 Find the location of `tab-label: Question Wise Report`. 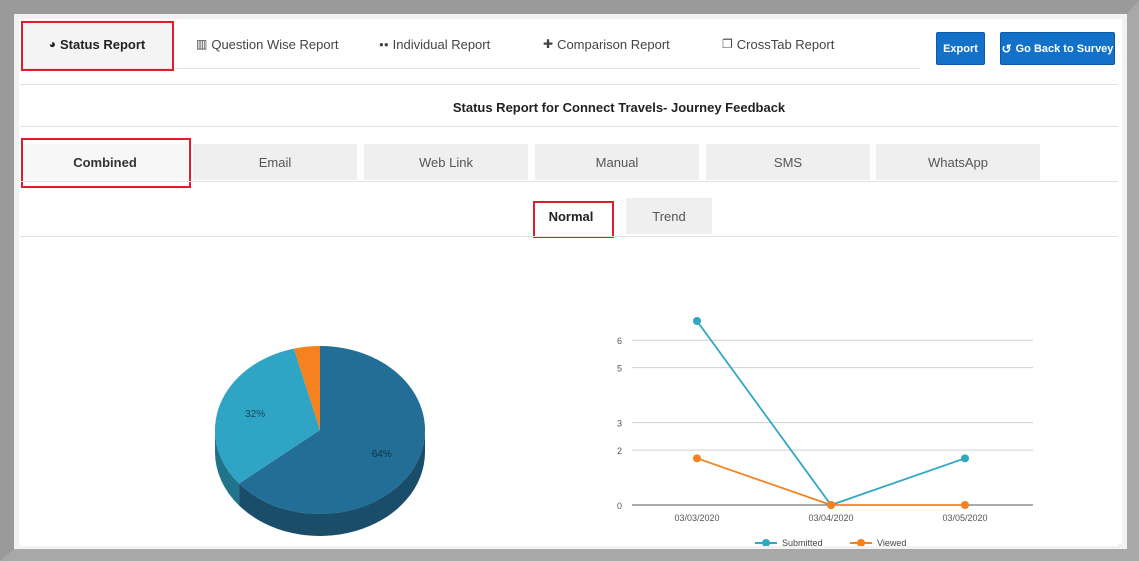

tab-label: Question Wise Report is located at coordinates (275, 44).